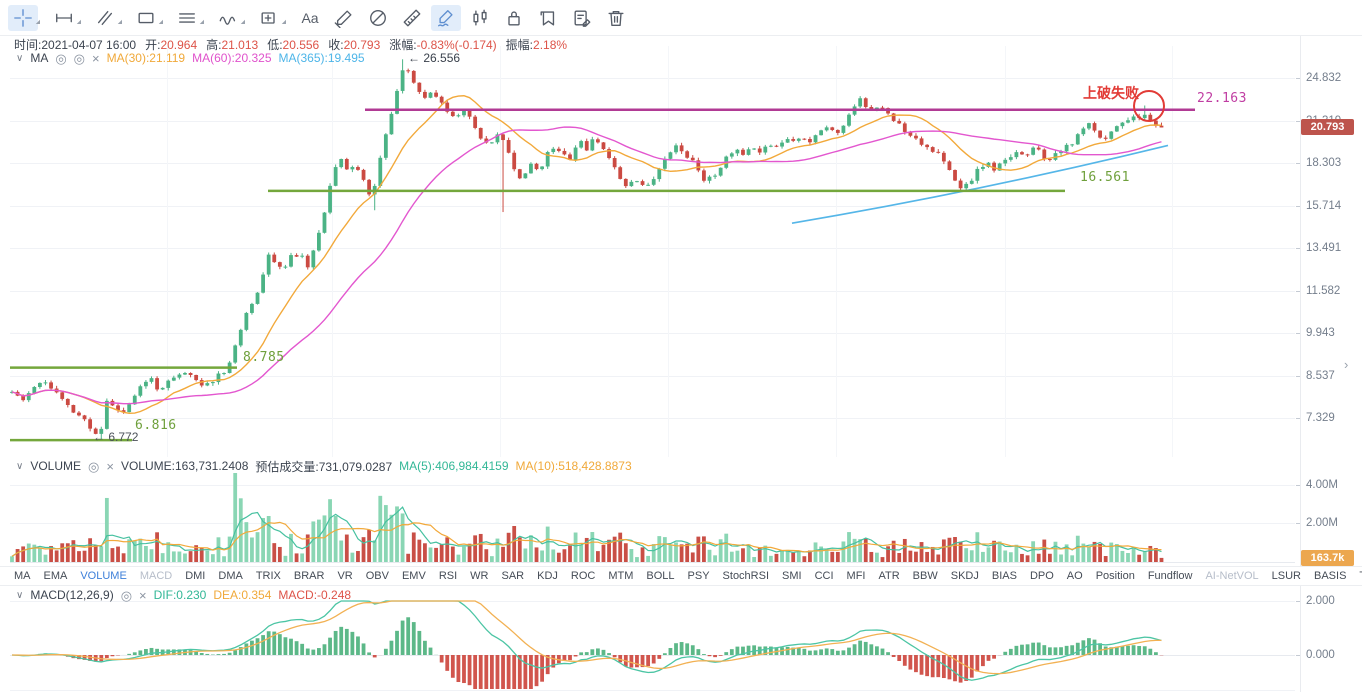  I want to click on tab-ema: EMA, so click(55, 576).